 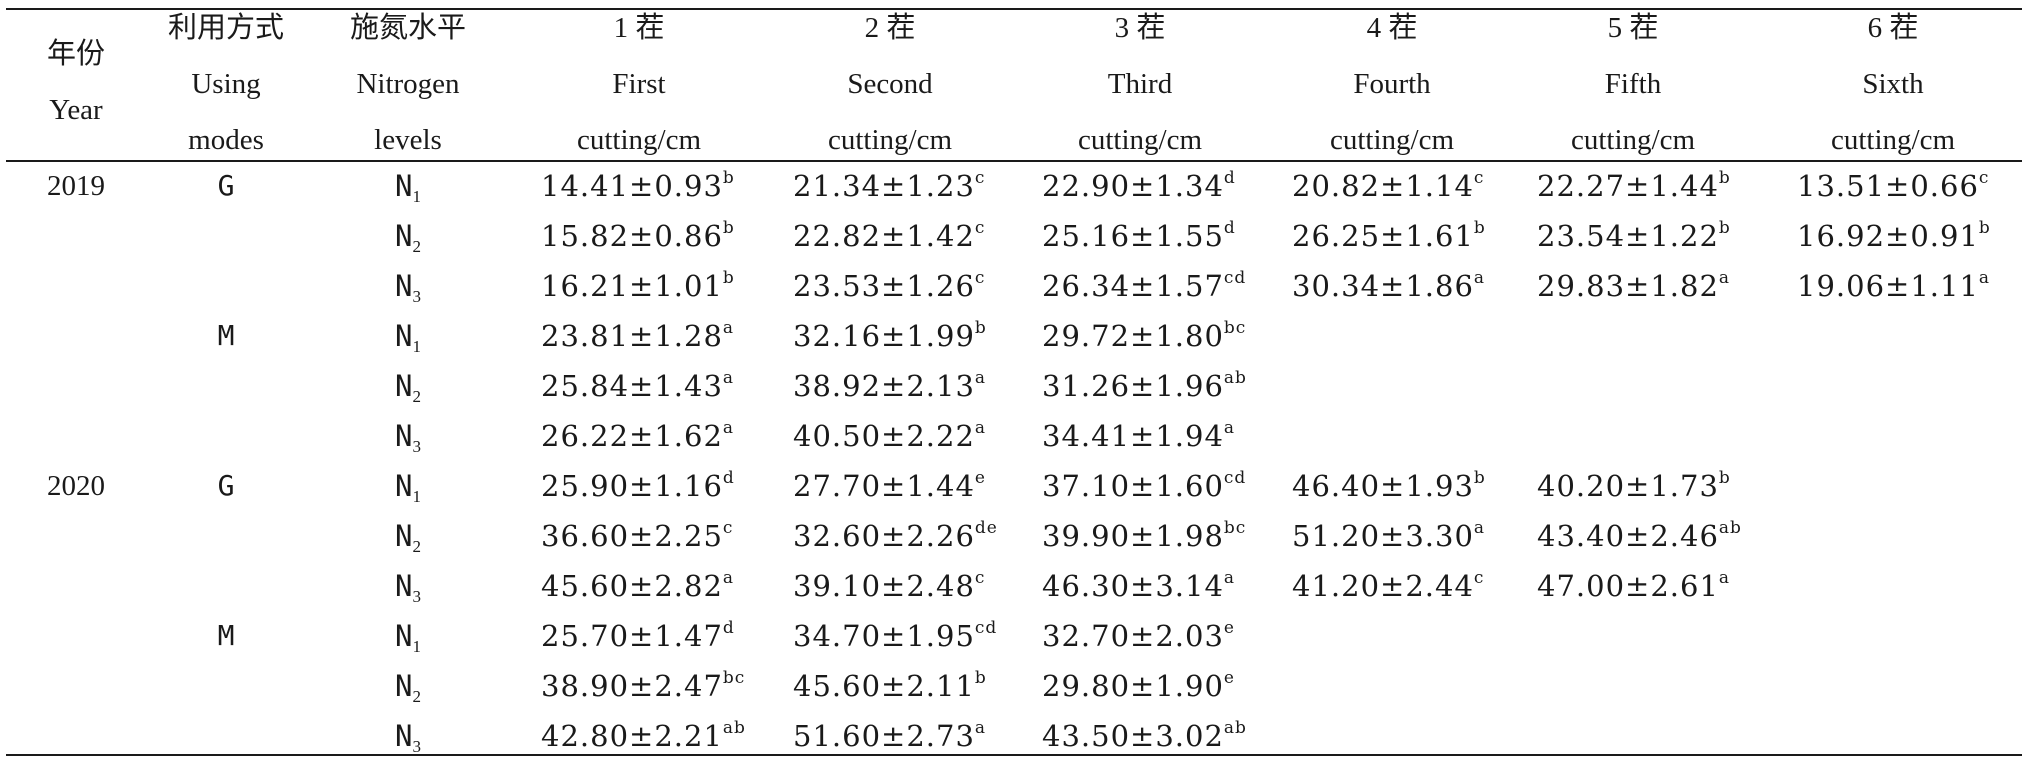 I want to click on value-cell: 32.70±2.03e, so click(x=1138, y=635).